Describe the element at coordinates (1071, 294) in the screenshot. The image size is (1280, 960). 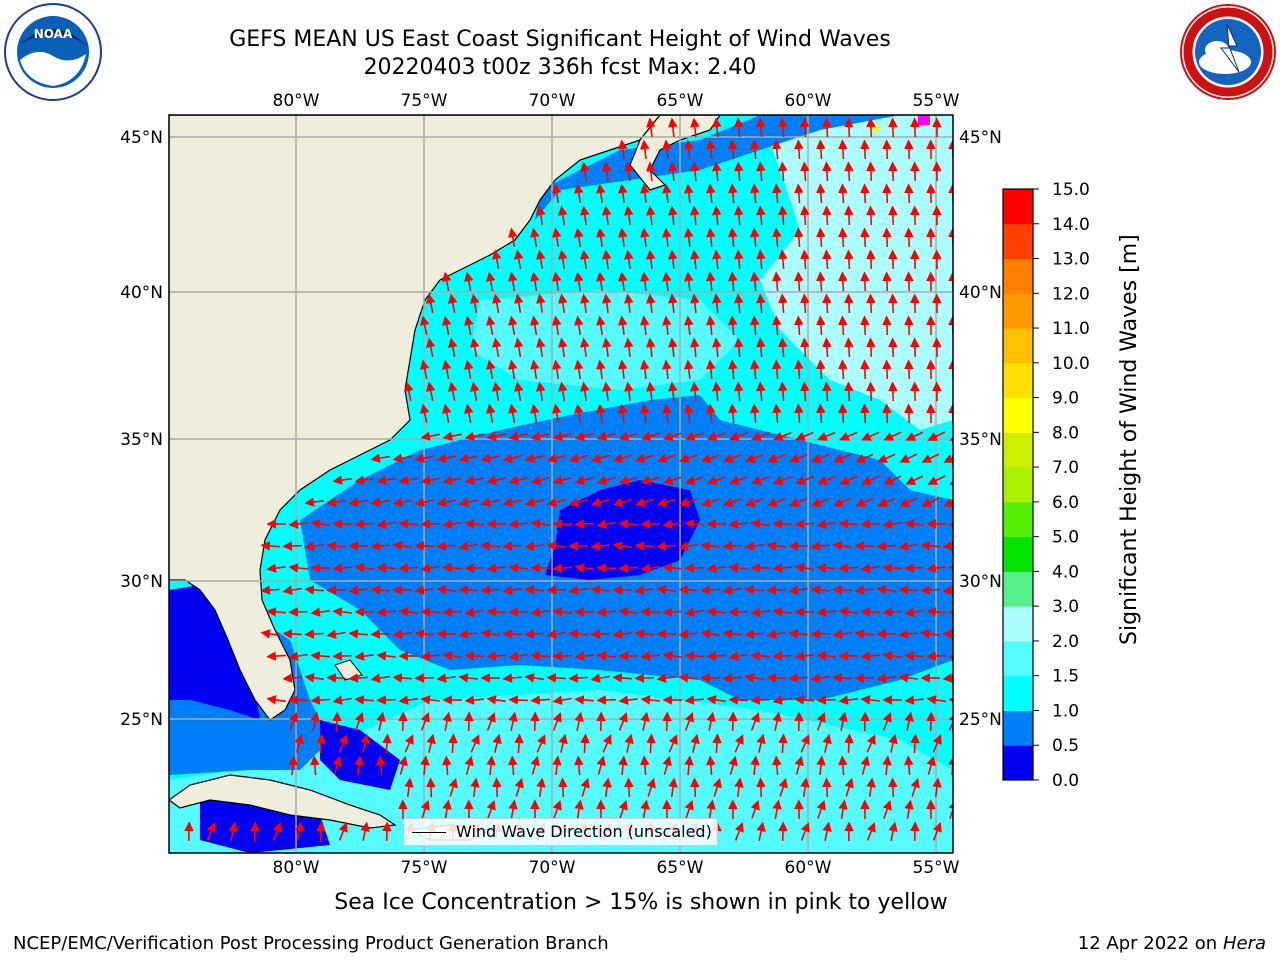
I see `colorbar-tick-label: 12.0` at that location.